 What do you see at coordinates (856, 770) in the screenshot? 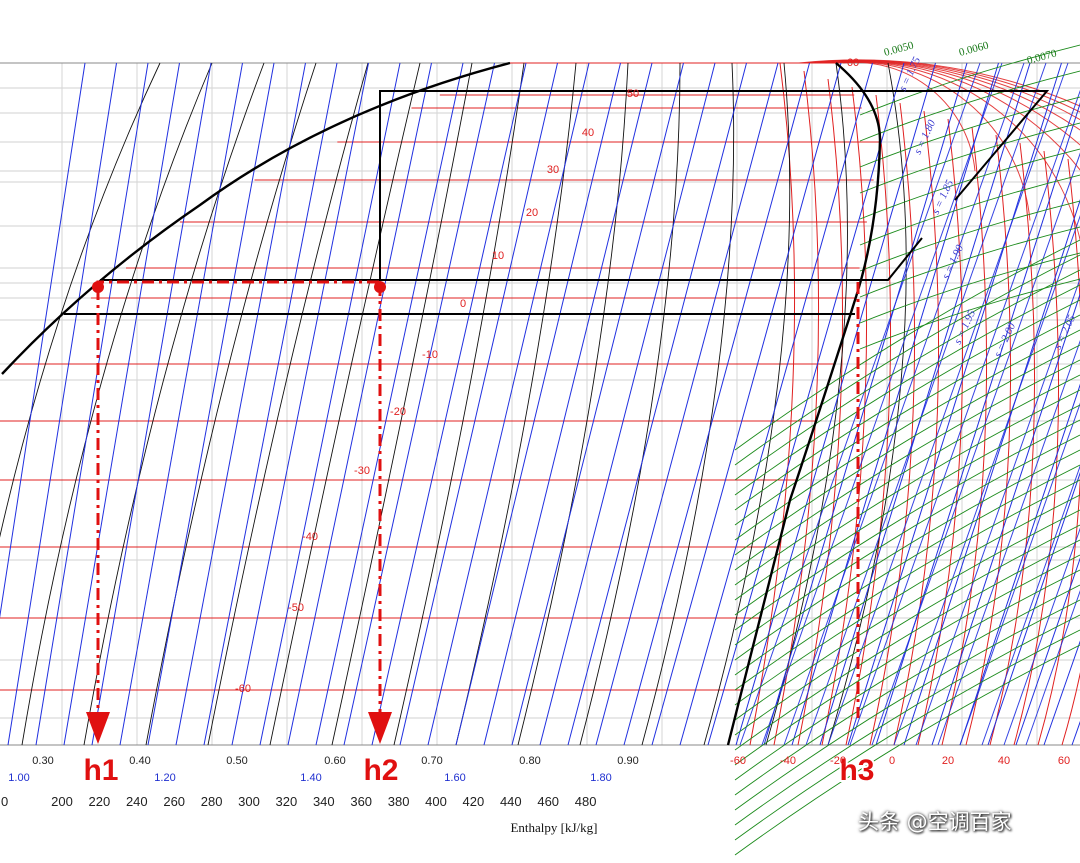
I see `enthalpy-marker-label-h3: h3` at bounding box center [856, 770].